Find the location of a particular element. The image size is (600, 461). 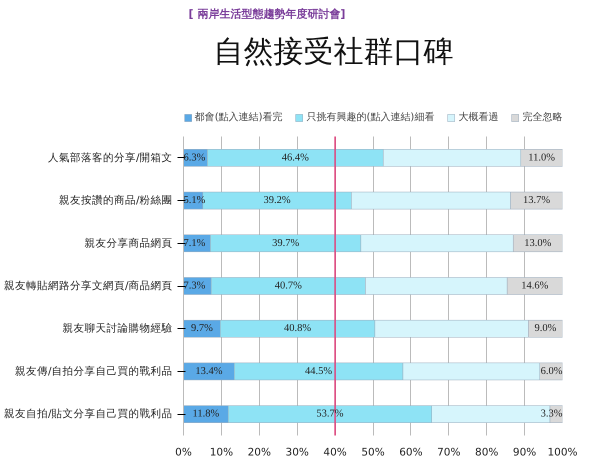

x-tick-label: 100% is located at coordinates (562, 452).